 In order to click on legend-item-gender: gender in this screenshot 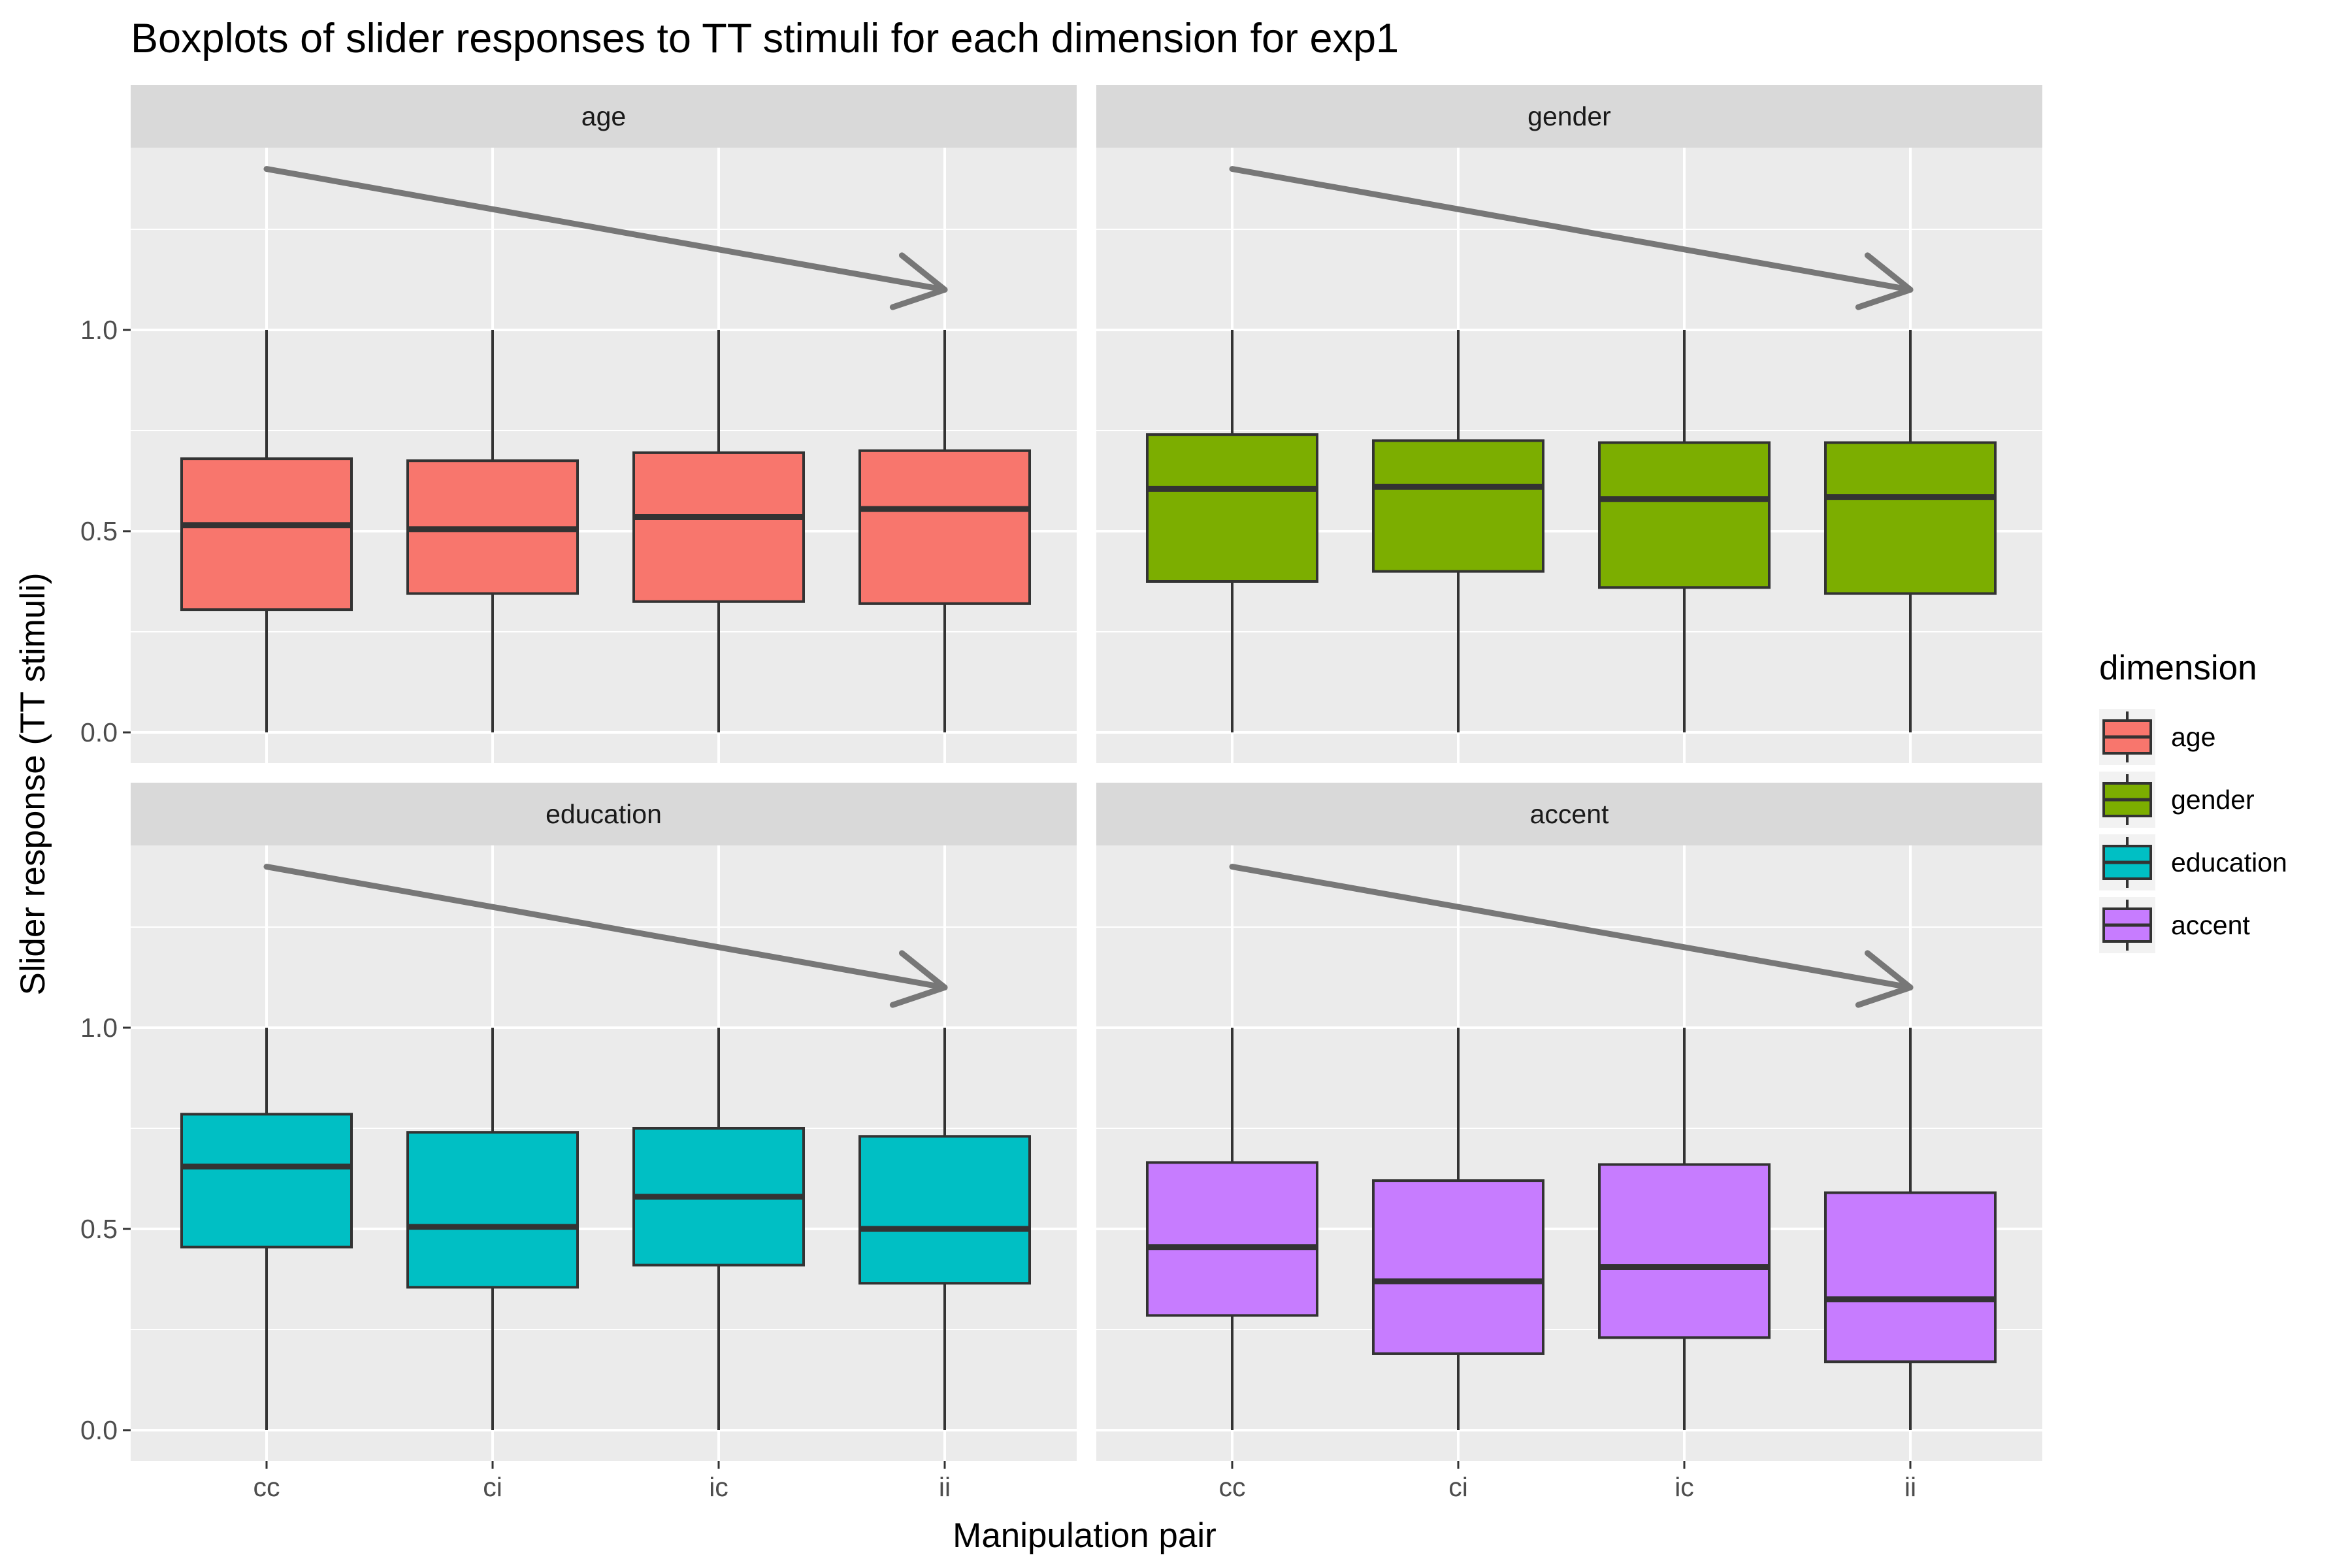, I will do `click(2177, 800)`.